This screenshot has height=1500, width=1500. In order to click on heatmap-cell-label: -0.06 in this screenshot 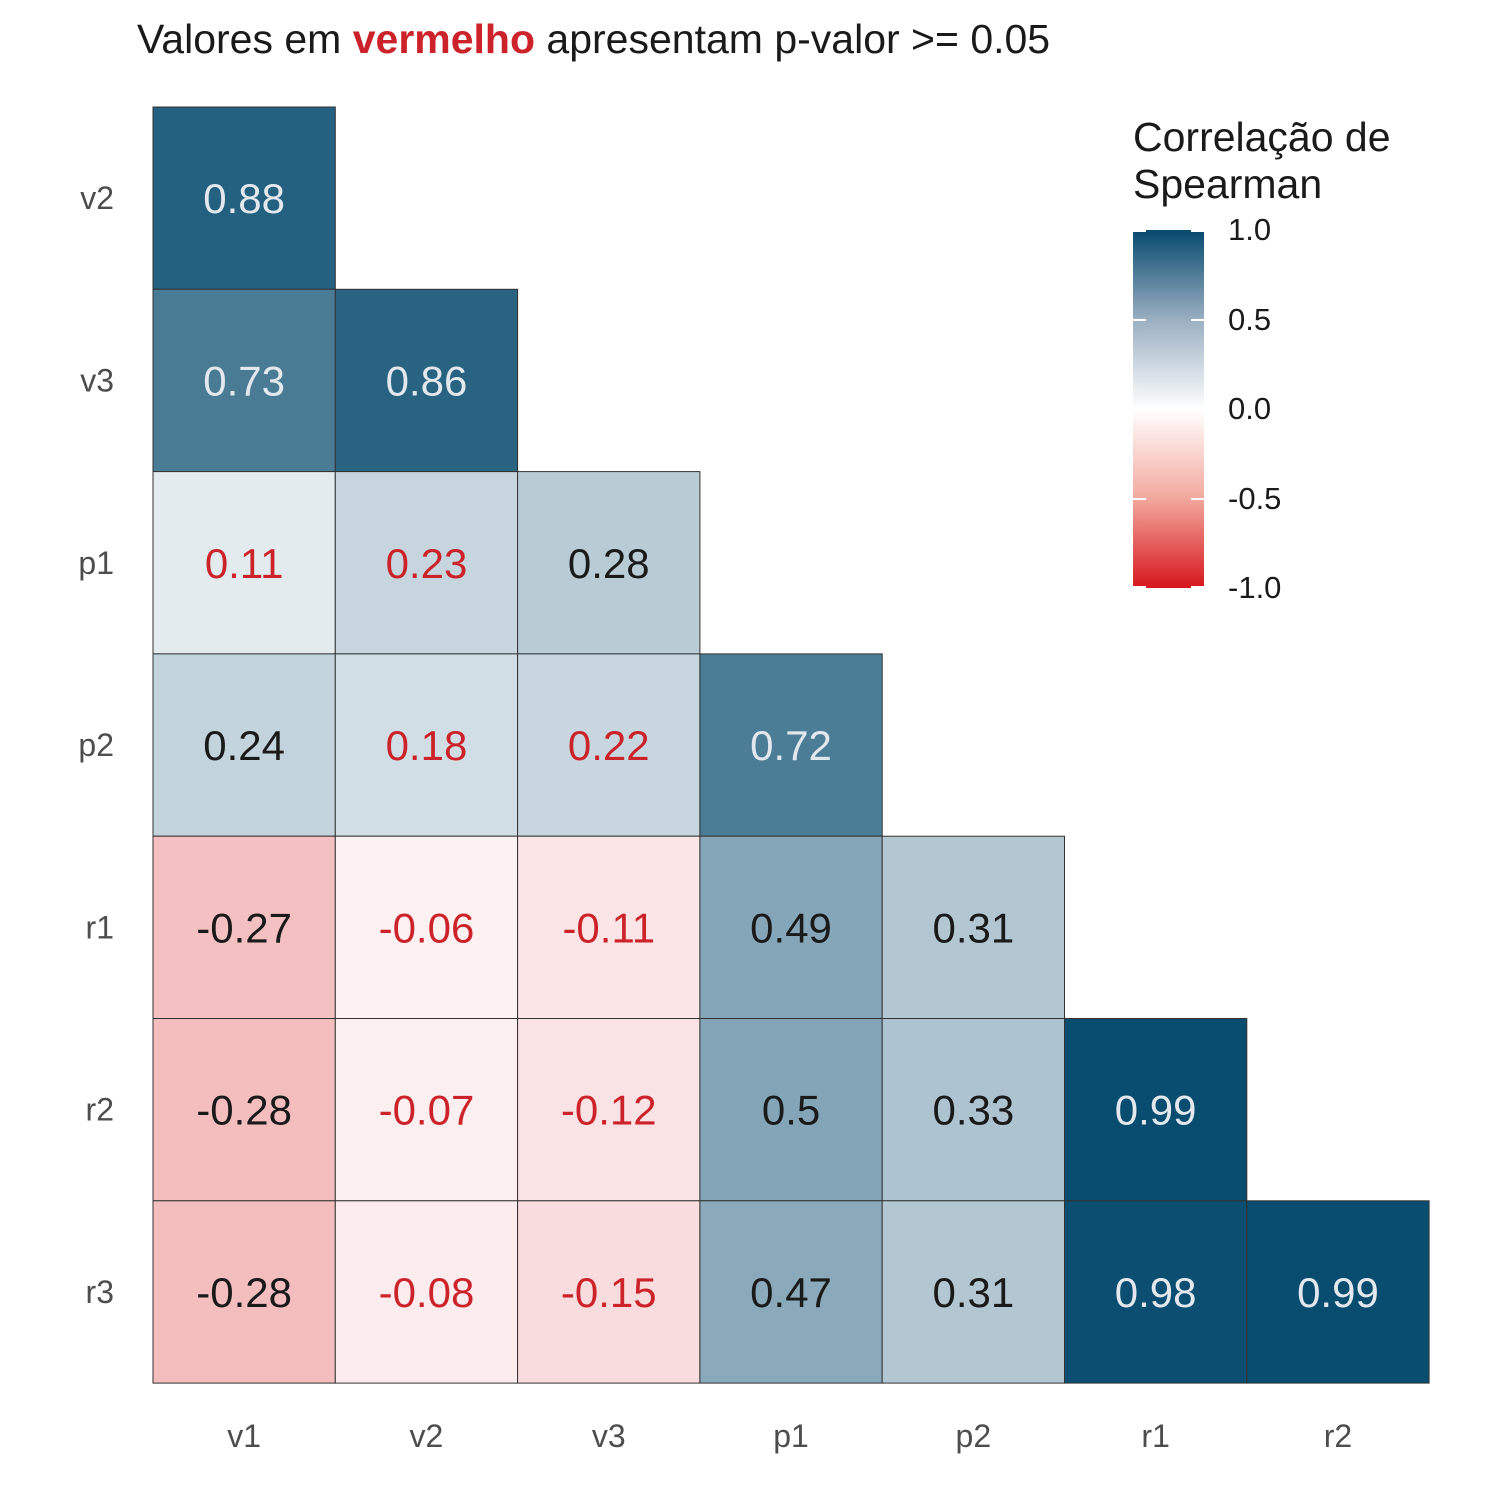, I will do `click(427, 927)`.